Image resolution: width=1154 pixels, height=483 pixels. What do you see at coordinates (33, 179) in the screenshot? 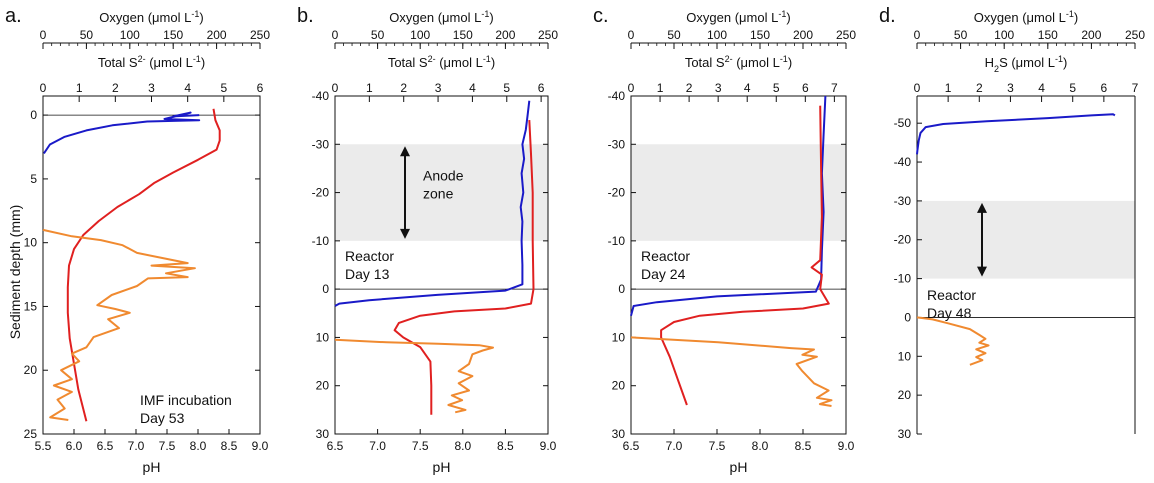
I see `depth-tick-label: 5` at bounding box center [33, 179].